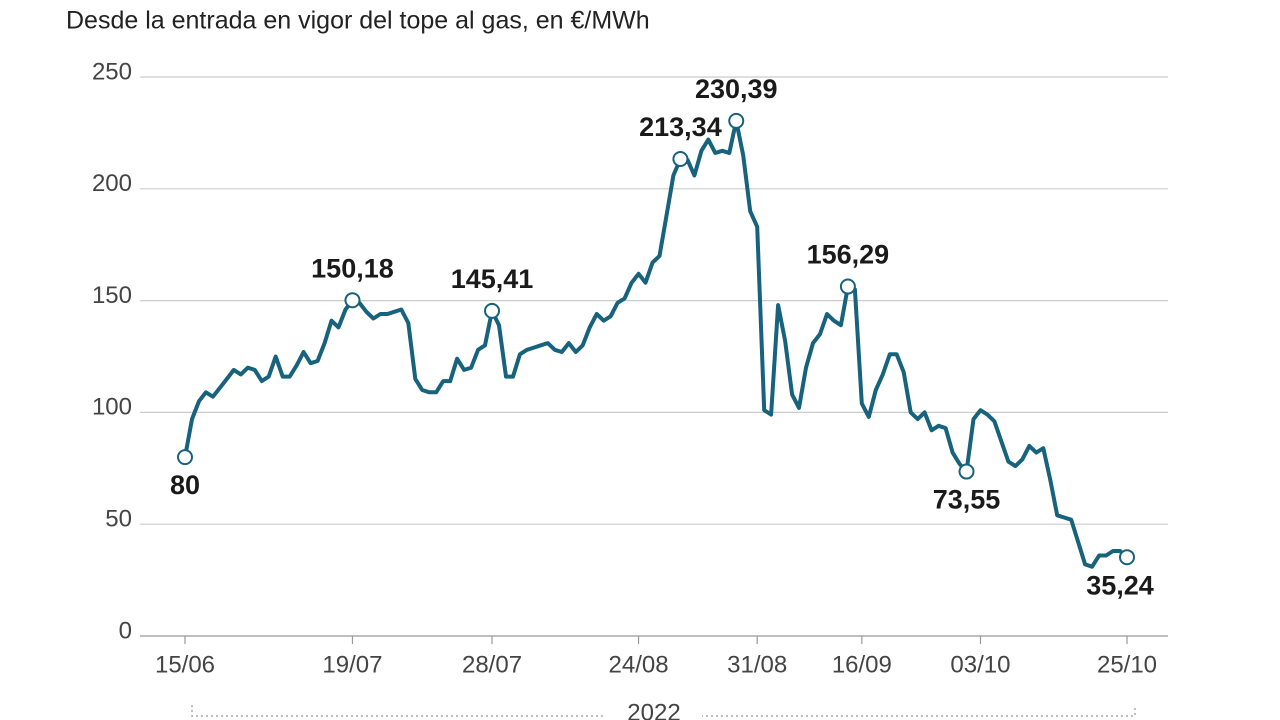 This screenshot has width=1280, height=720. What do you see at coordinates (185, 664) in the screenshot?
I see `x-tick-label: 15/06` at bounding box center [185, 664].